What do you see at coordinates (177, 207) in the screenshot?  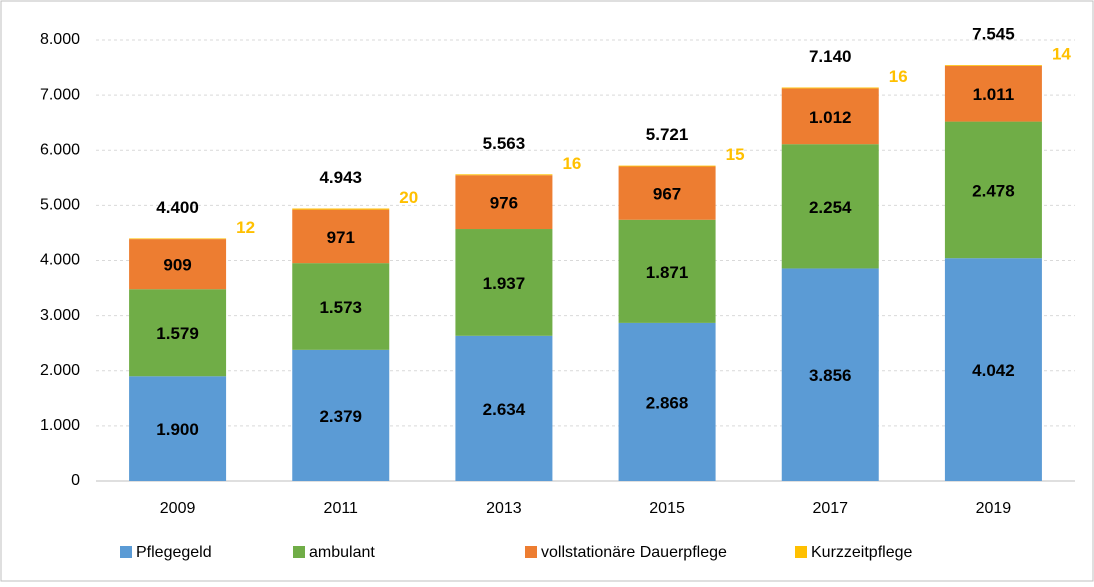 I see `total-label: 4.400` at bounding box center [177, 207].